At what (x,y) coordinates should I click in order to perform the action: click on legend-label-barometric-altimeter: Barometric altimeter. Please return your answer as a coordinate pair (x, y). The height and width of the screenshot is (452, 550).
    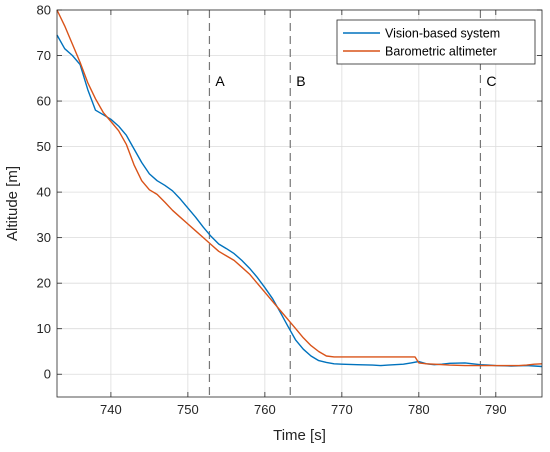
    Looking at the image, I should click on (441, 52).